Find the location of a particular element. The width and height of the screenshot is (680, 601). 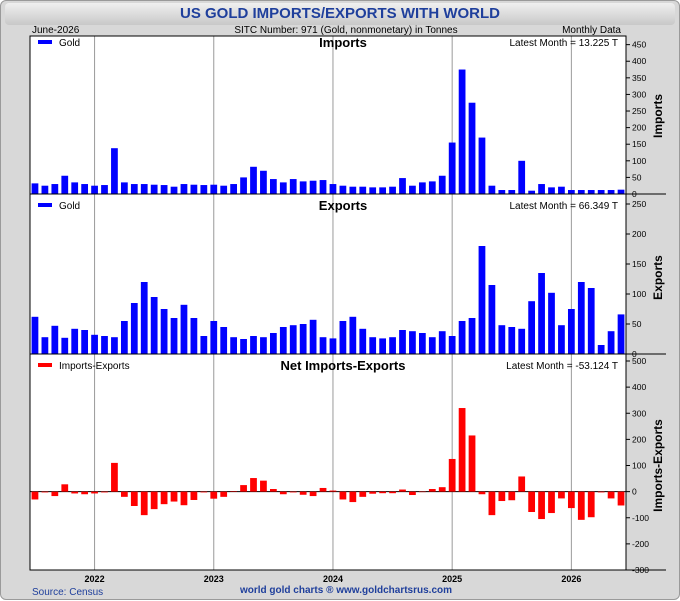

y-tick-label: 100 is located at coordinates (639, 466).